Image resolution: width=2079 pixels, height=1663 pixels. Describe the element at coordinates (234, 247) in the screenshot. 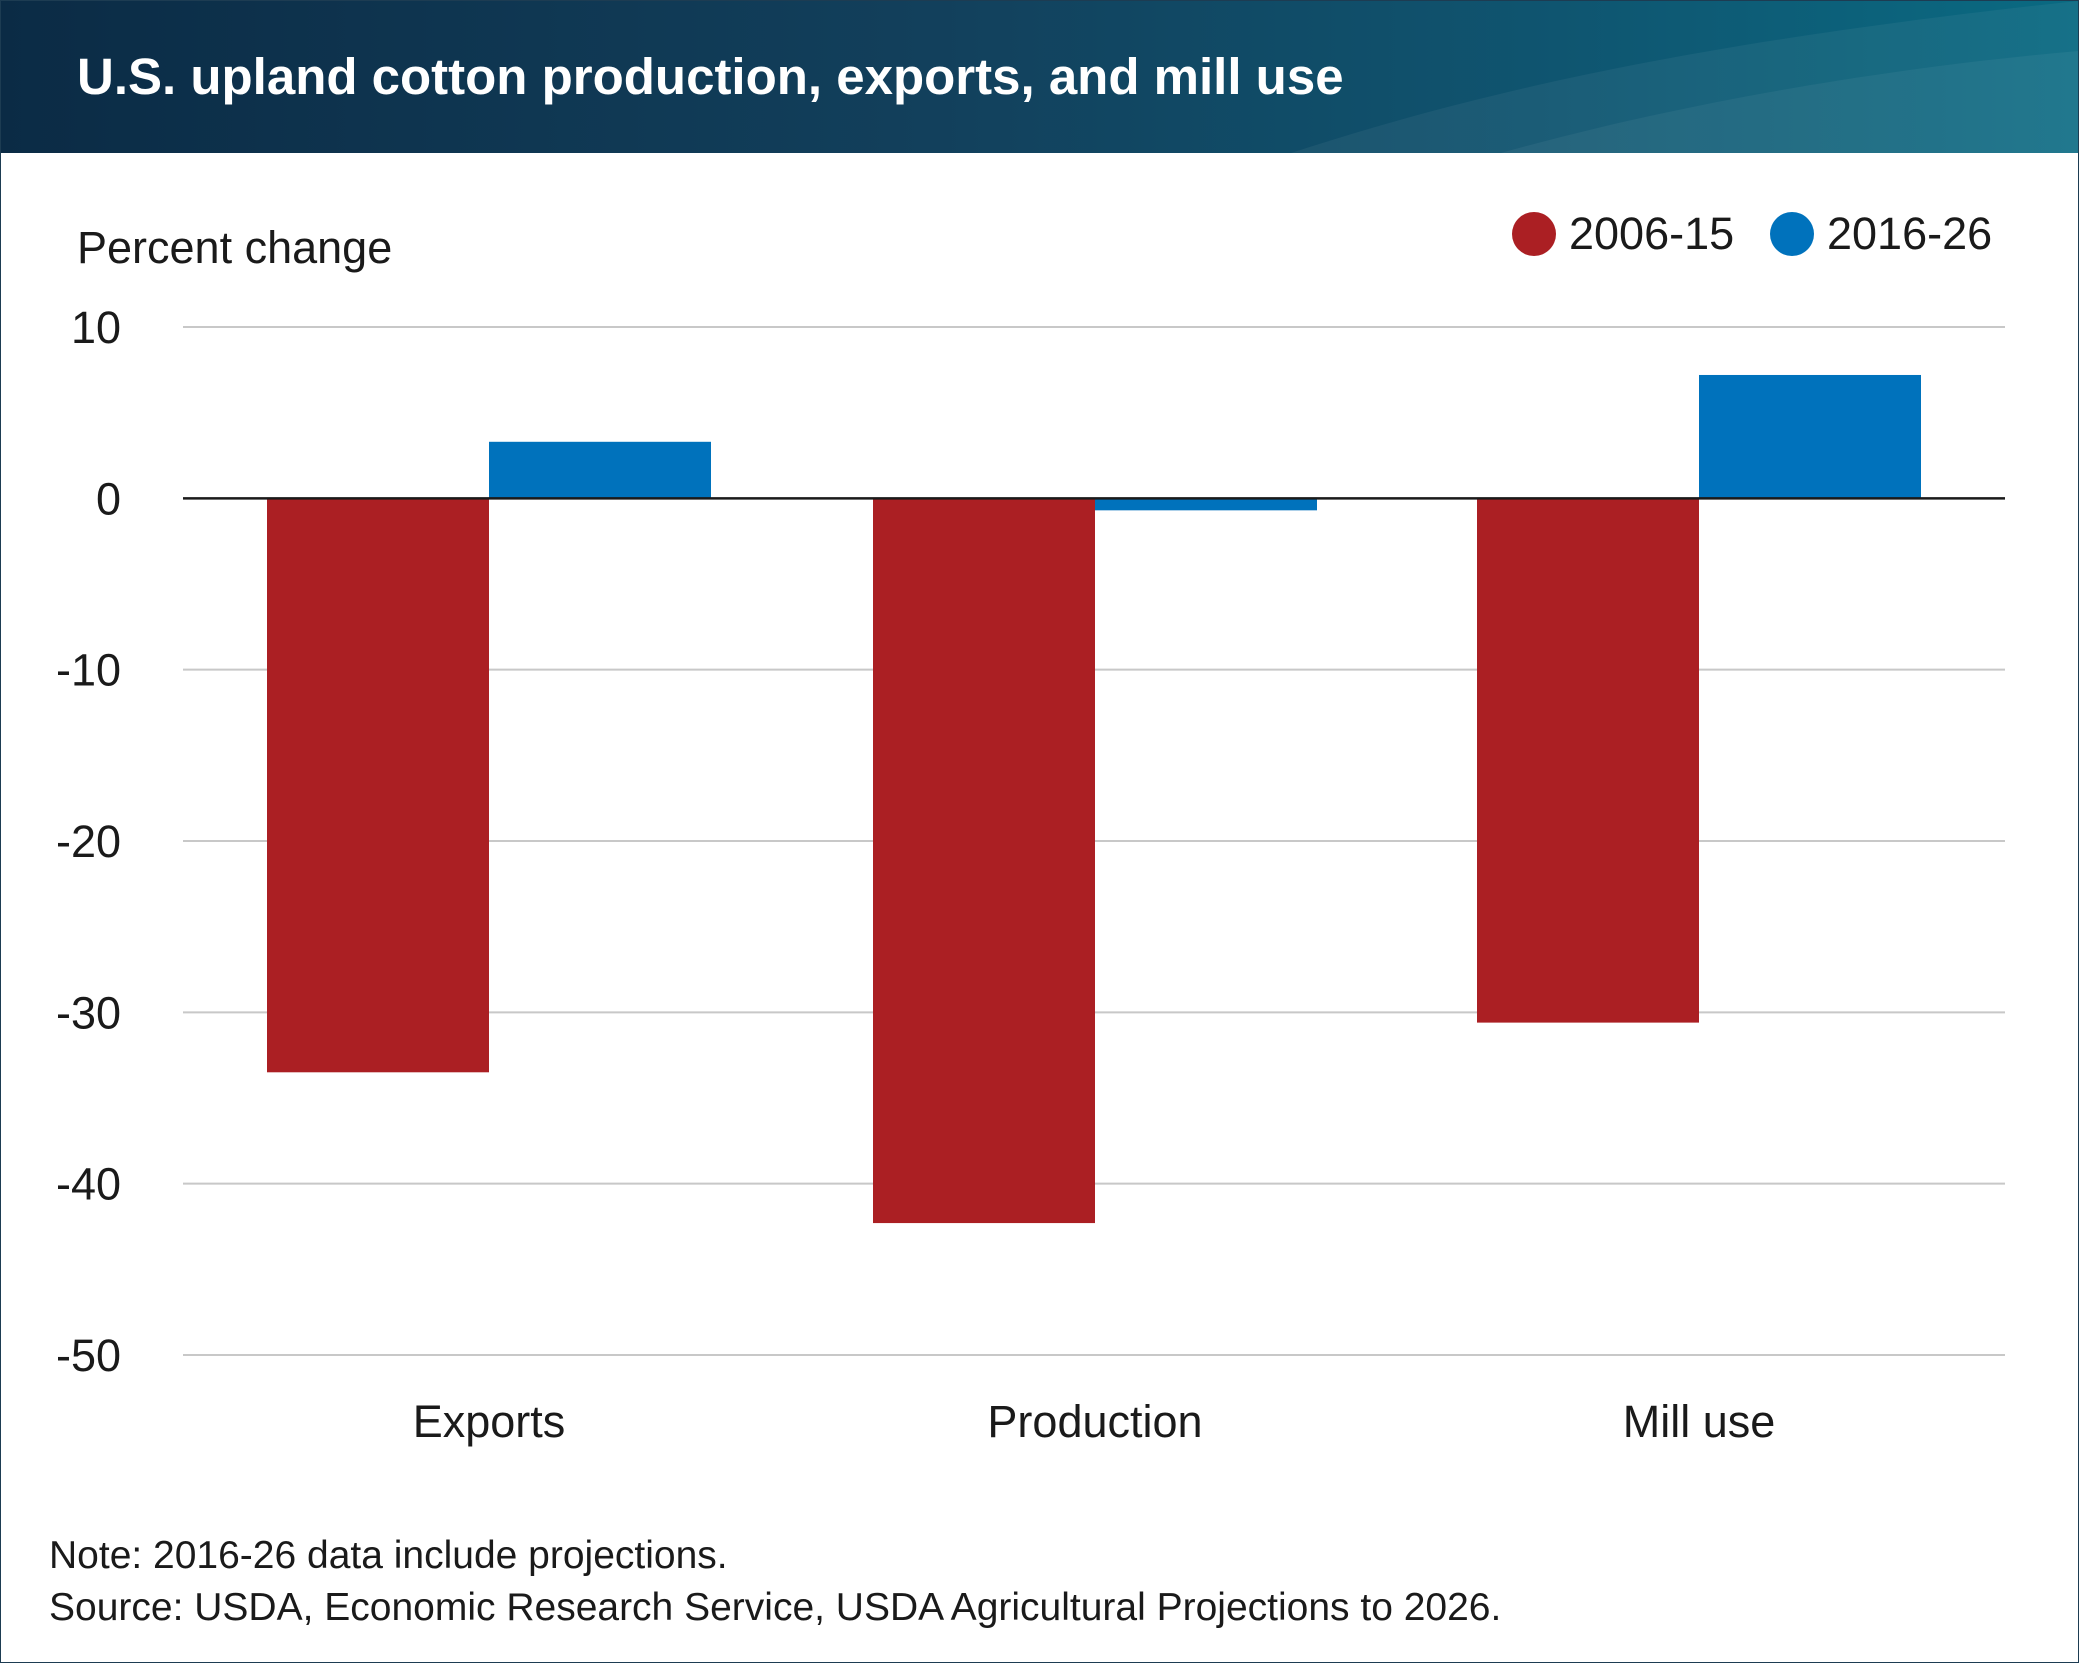

I see `y-axis-label: Percent change` at that location.